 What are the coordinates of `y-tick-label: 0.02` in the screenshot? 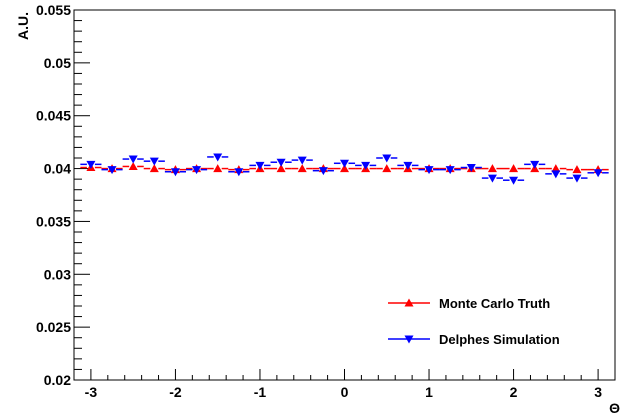 It's located at (57, 380).